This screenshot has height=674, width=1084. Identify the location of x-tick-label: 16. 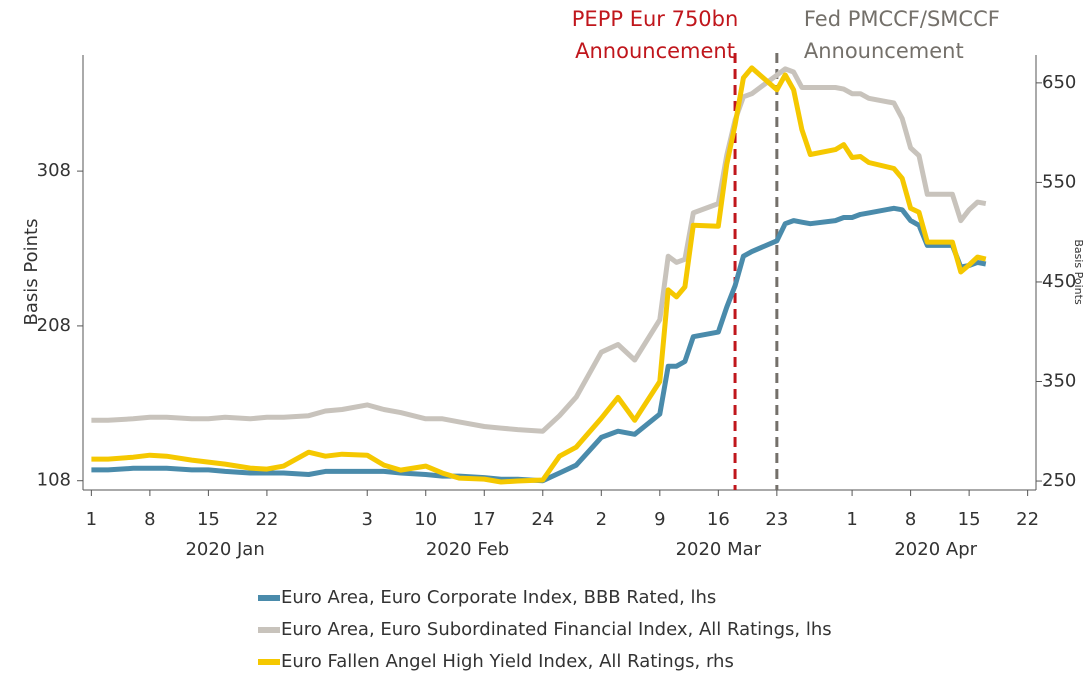
(718, 519).